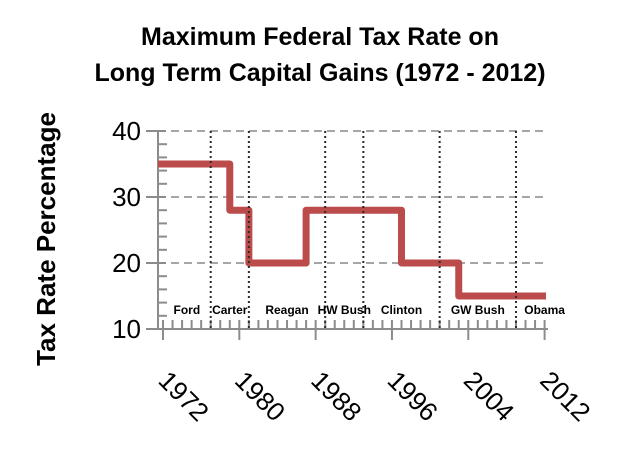  Describe the element at coordinates (413, 396) in the screenshot. I see `x-tick-label-1996: 1996` at that location.